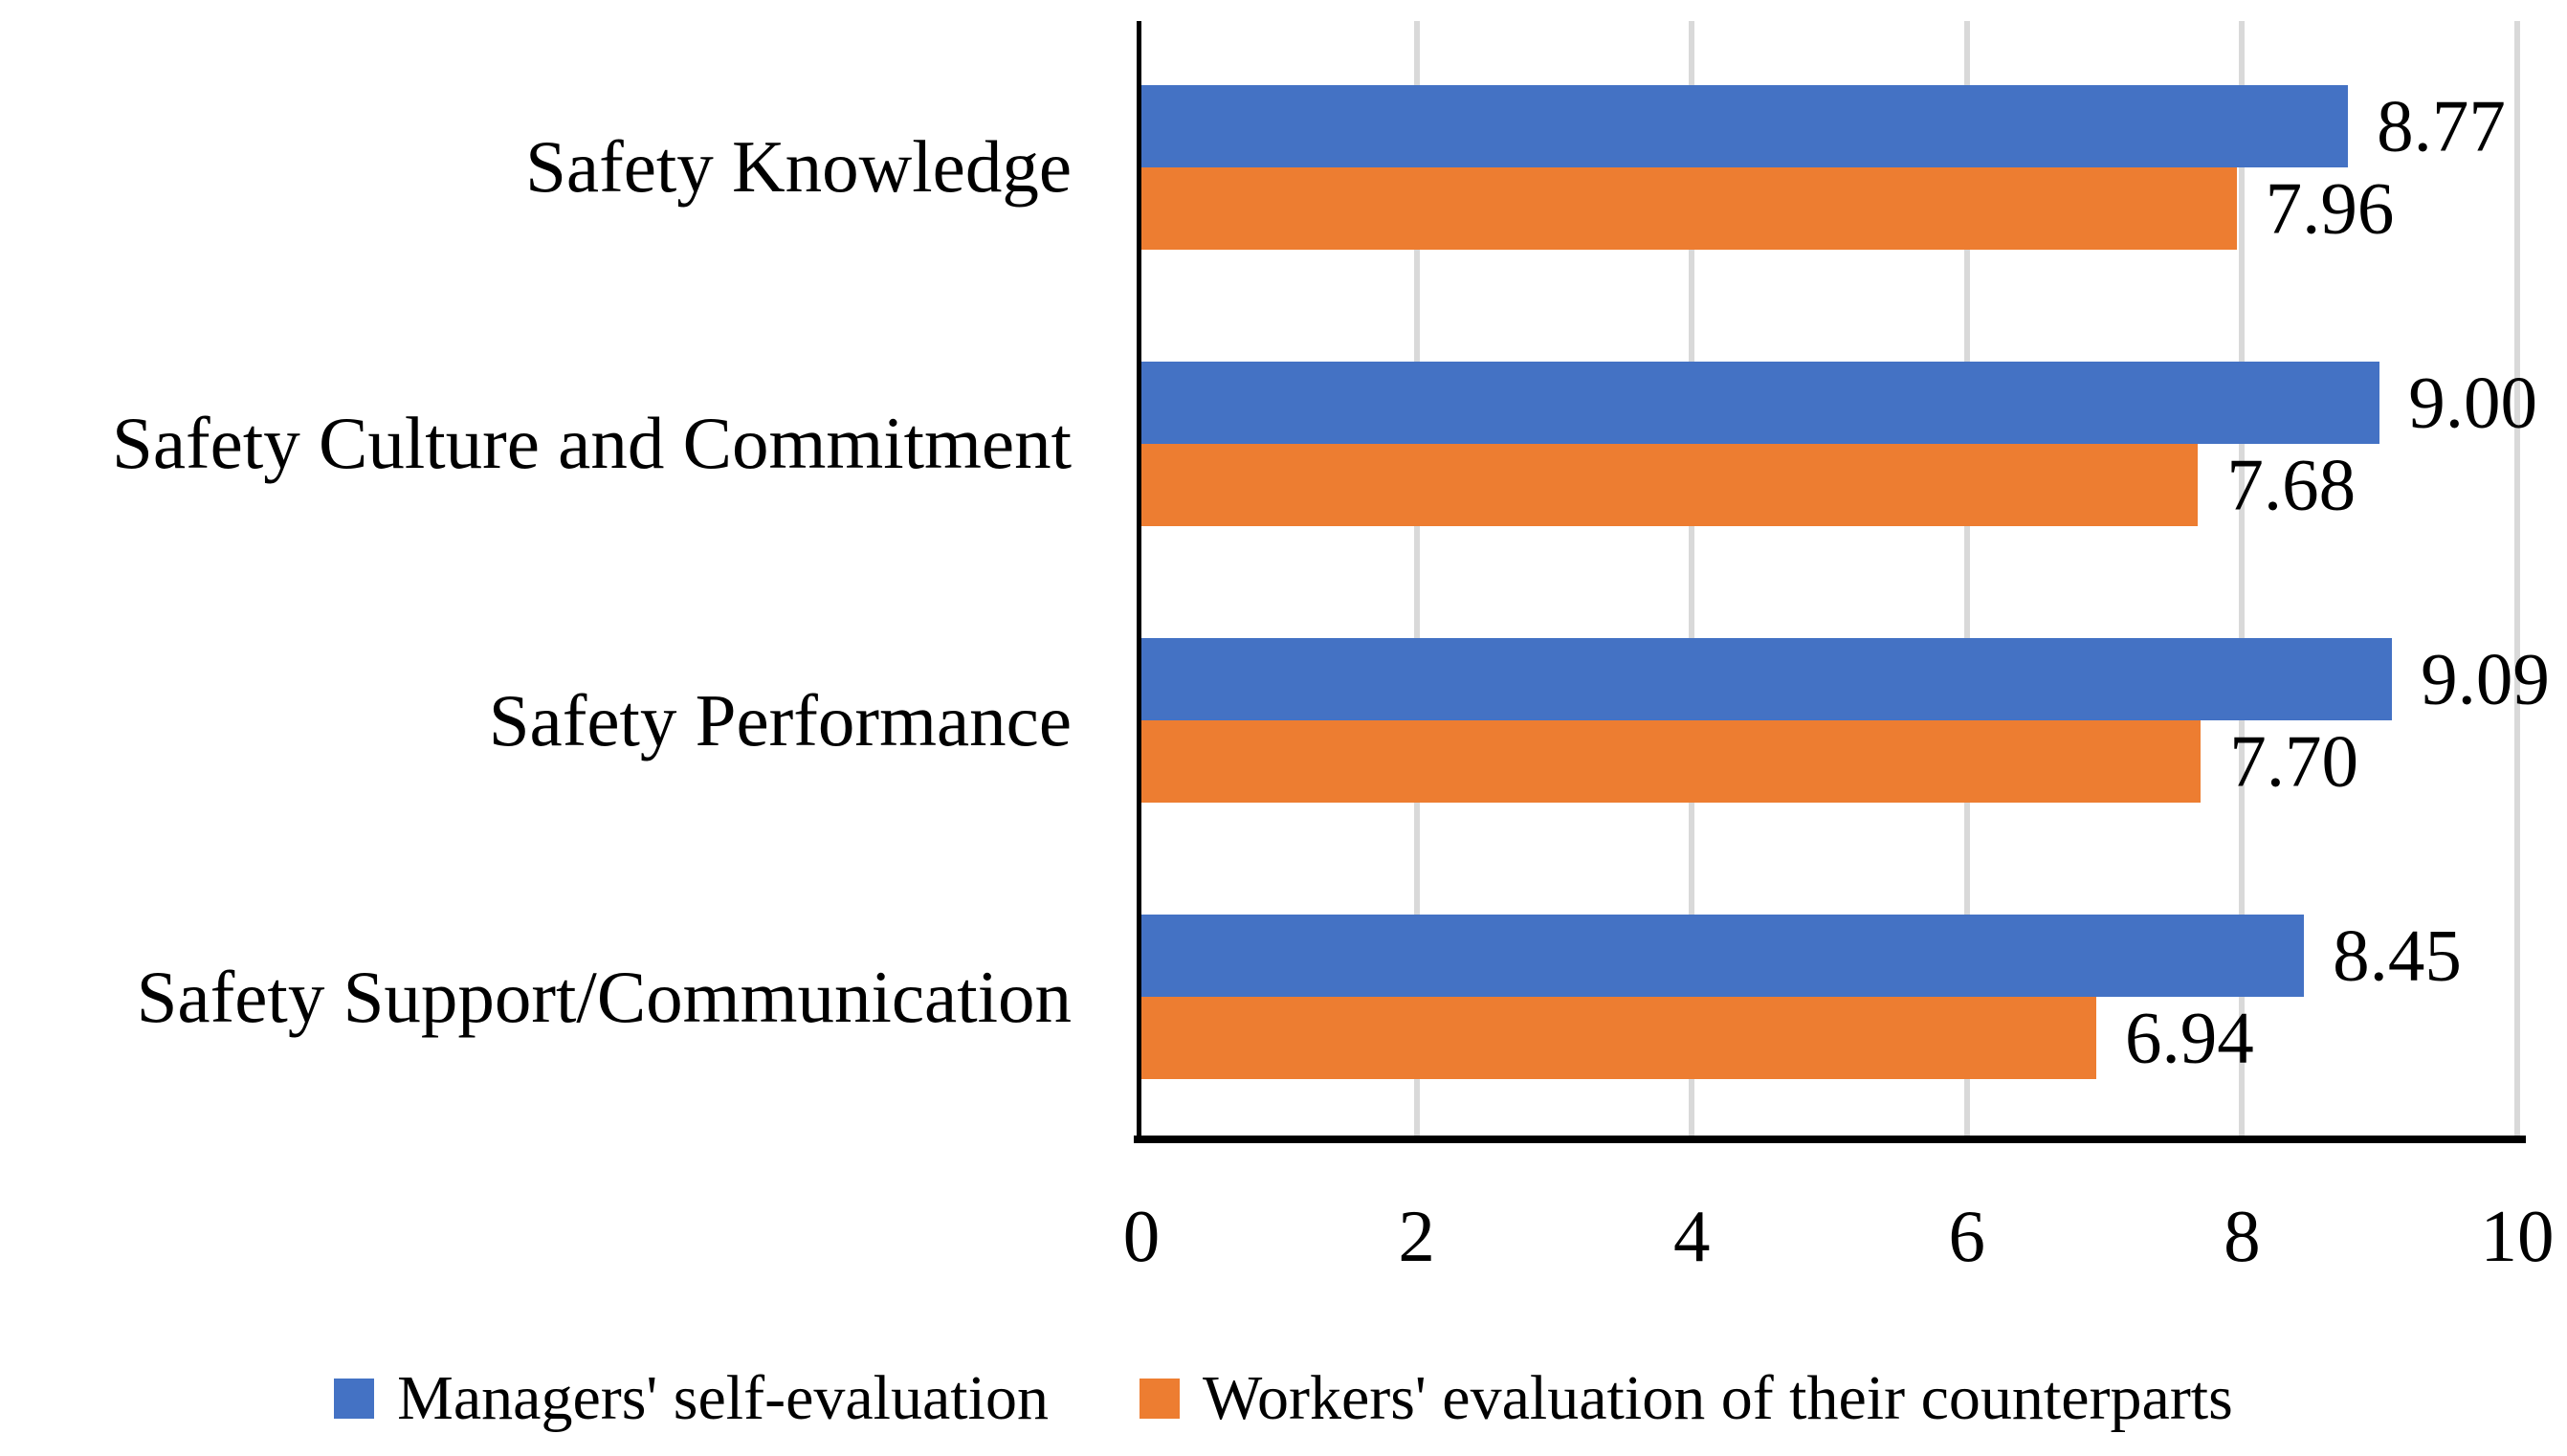  What do you see at coordinates (2441, 126) in the screenshot?
I see `data-label: 8.77` at bounding box center [2441, 126].